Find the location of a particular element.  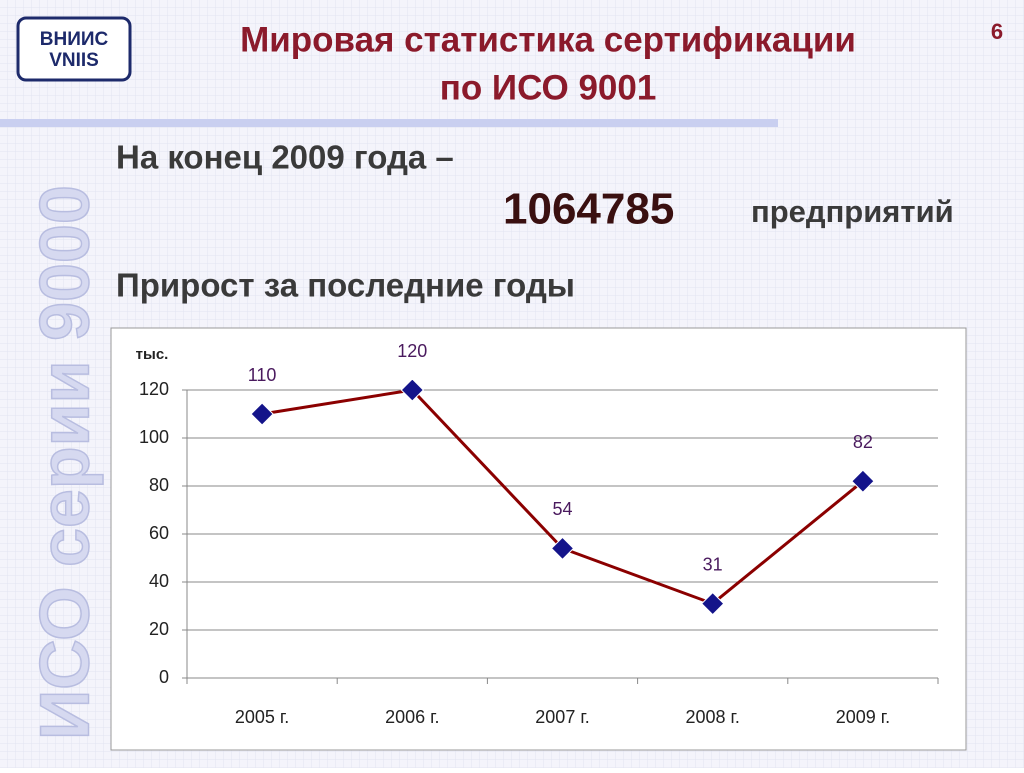

title: Мировая статистика сертификации is located at coordinates (548, 39).